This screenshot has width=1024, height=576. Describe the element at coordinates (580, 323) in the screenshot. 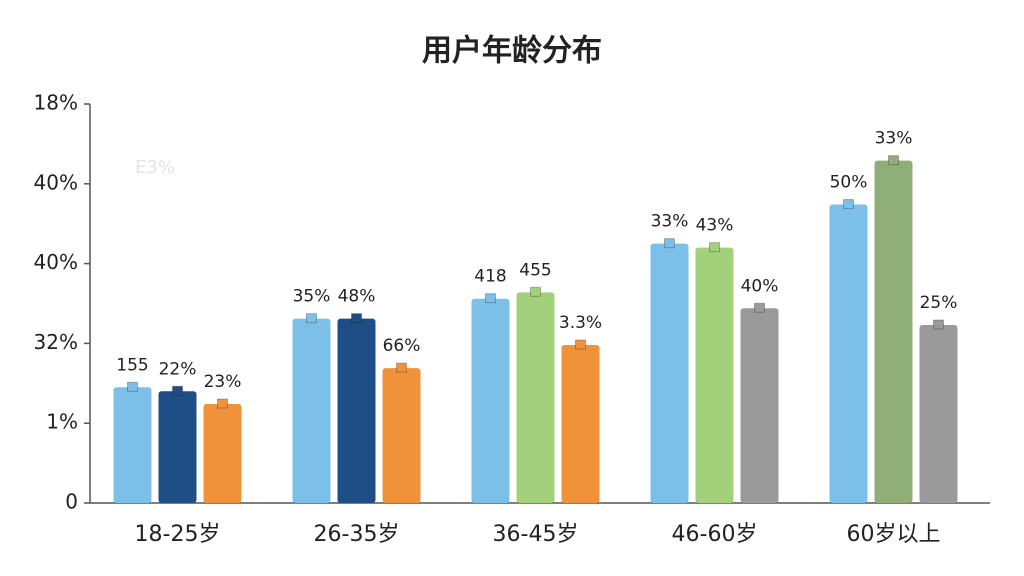

I see `value-label: 3.3%` at that location.